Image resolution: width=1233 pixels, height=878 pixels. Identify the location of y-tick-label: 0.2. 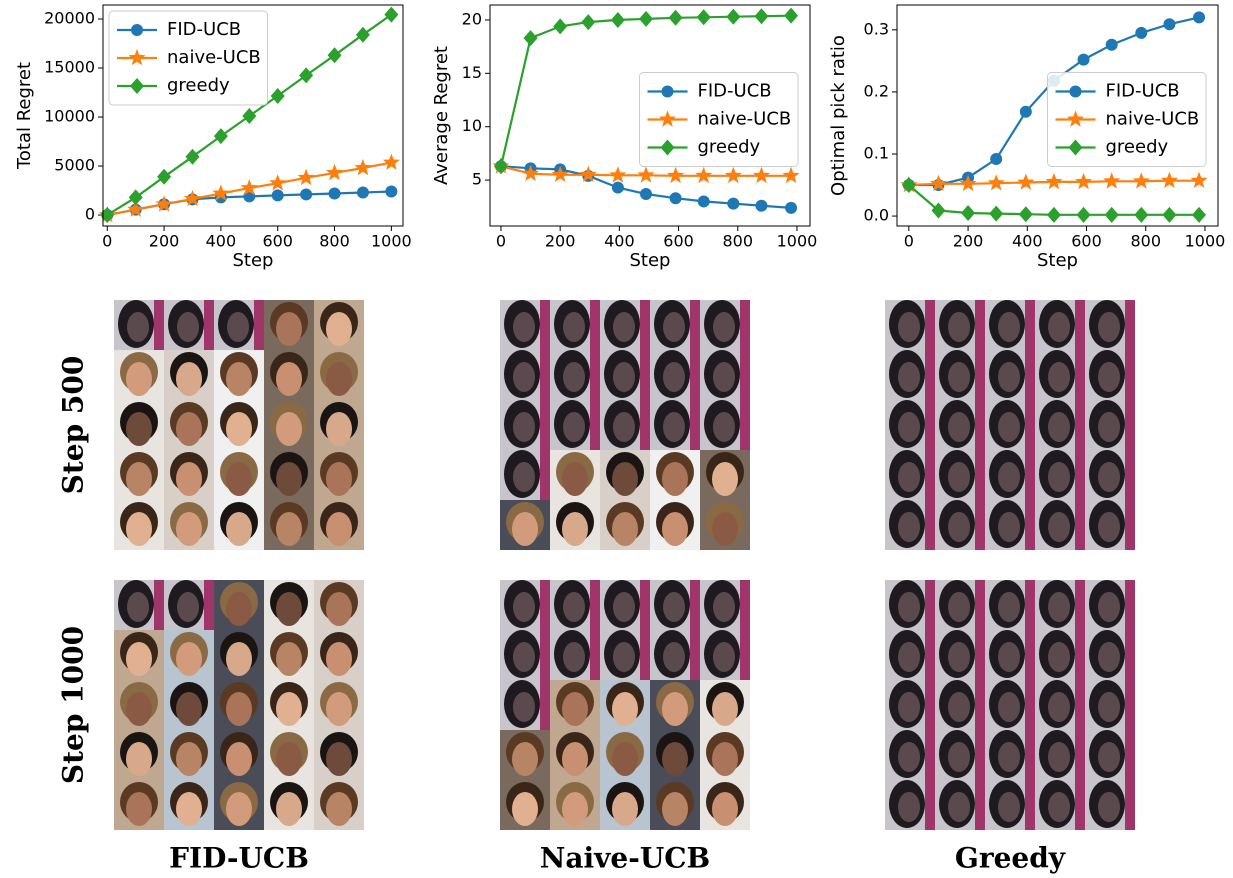
(876, 90).